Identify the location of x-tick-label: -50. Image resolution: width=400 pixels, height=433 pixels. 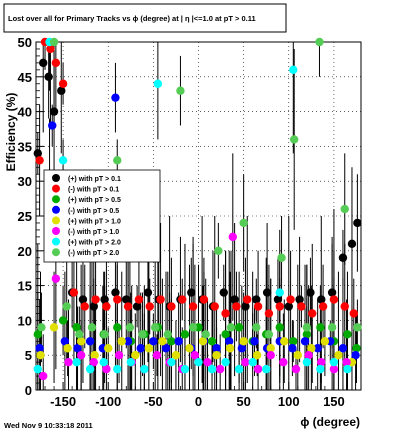
(153, 401).